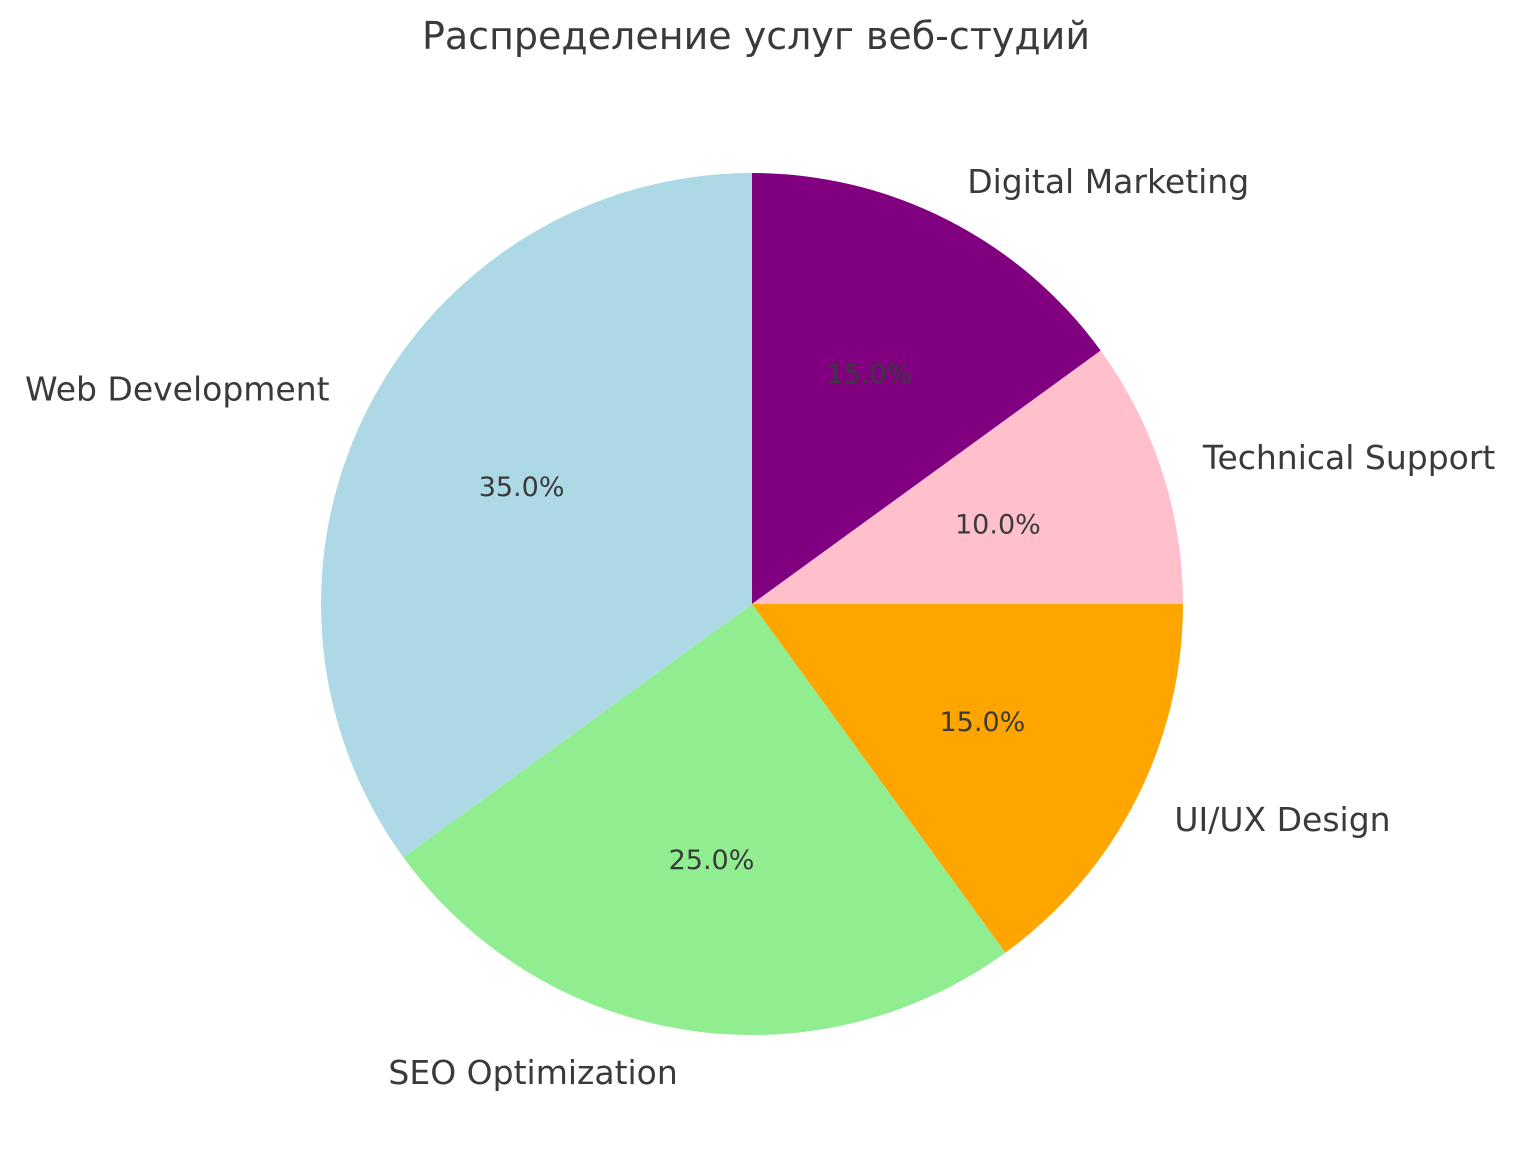  What do you see at coordinates (712, 860) in the screenshot?
I see `pie-percent-seo-optimization: 25.0%` at bounding box center [712, 860].